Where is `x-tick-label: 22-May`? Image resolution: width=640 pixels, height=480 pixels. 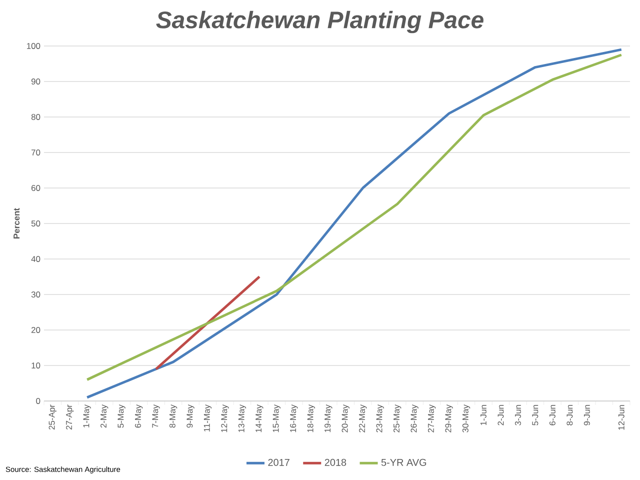 x-tick-label: 22-May is located at coordinates (363, 418).